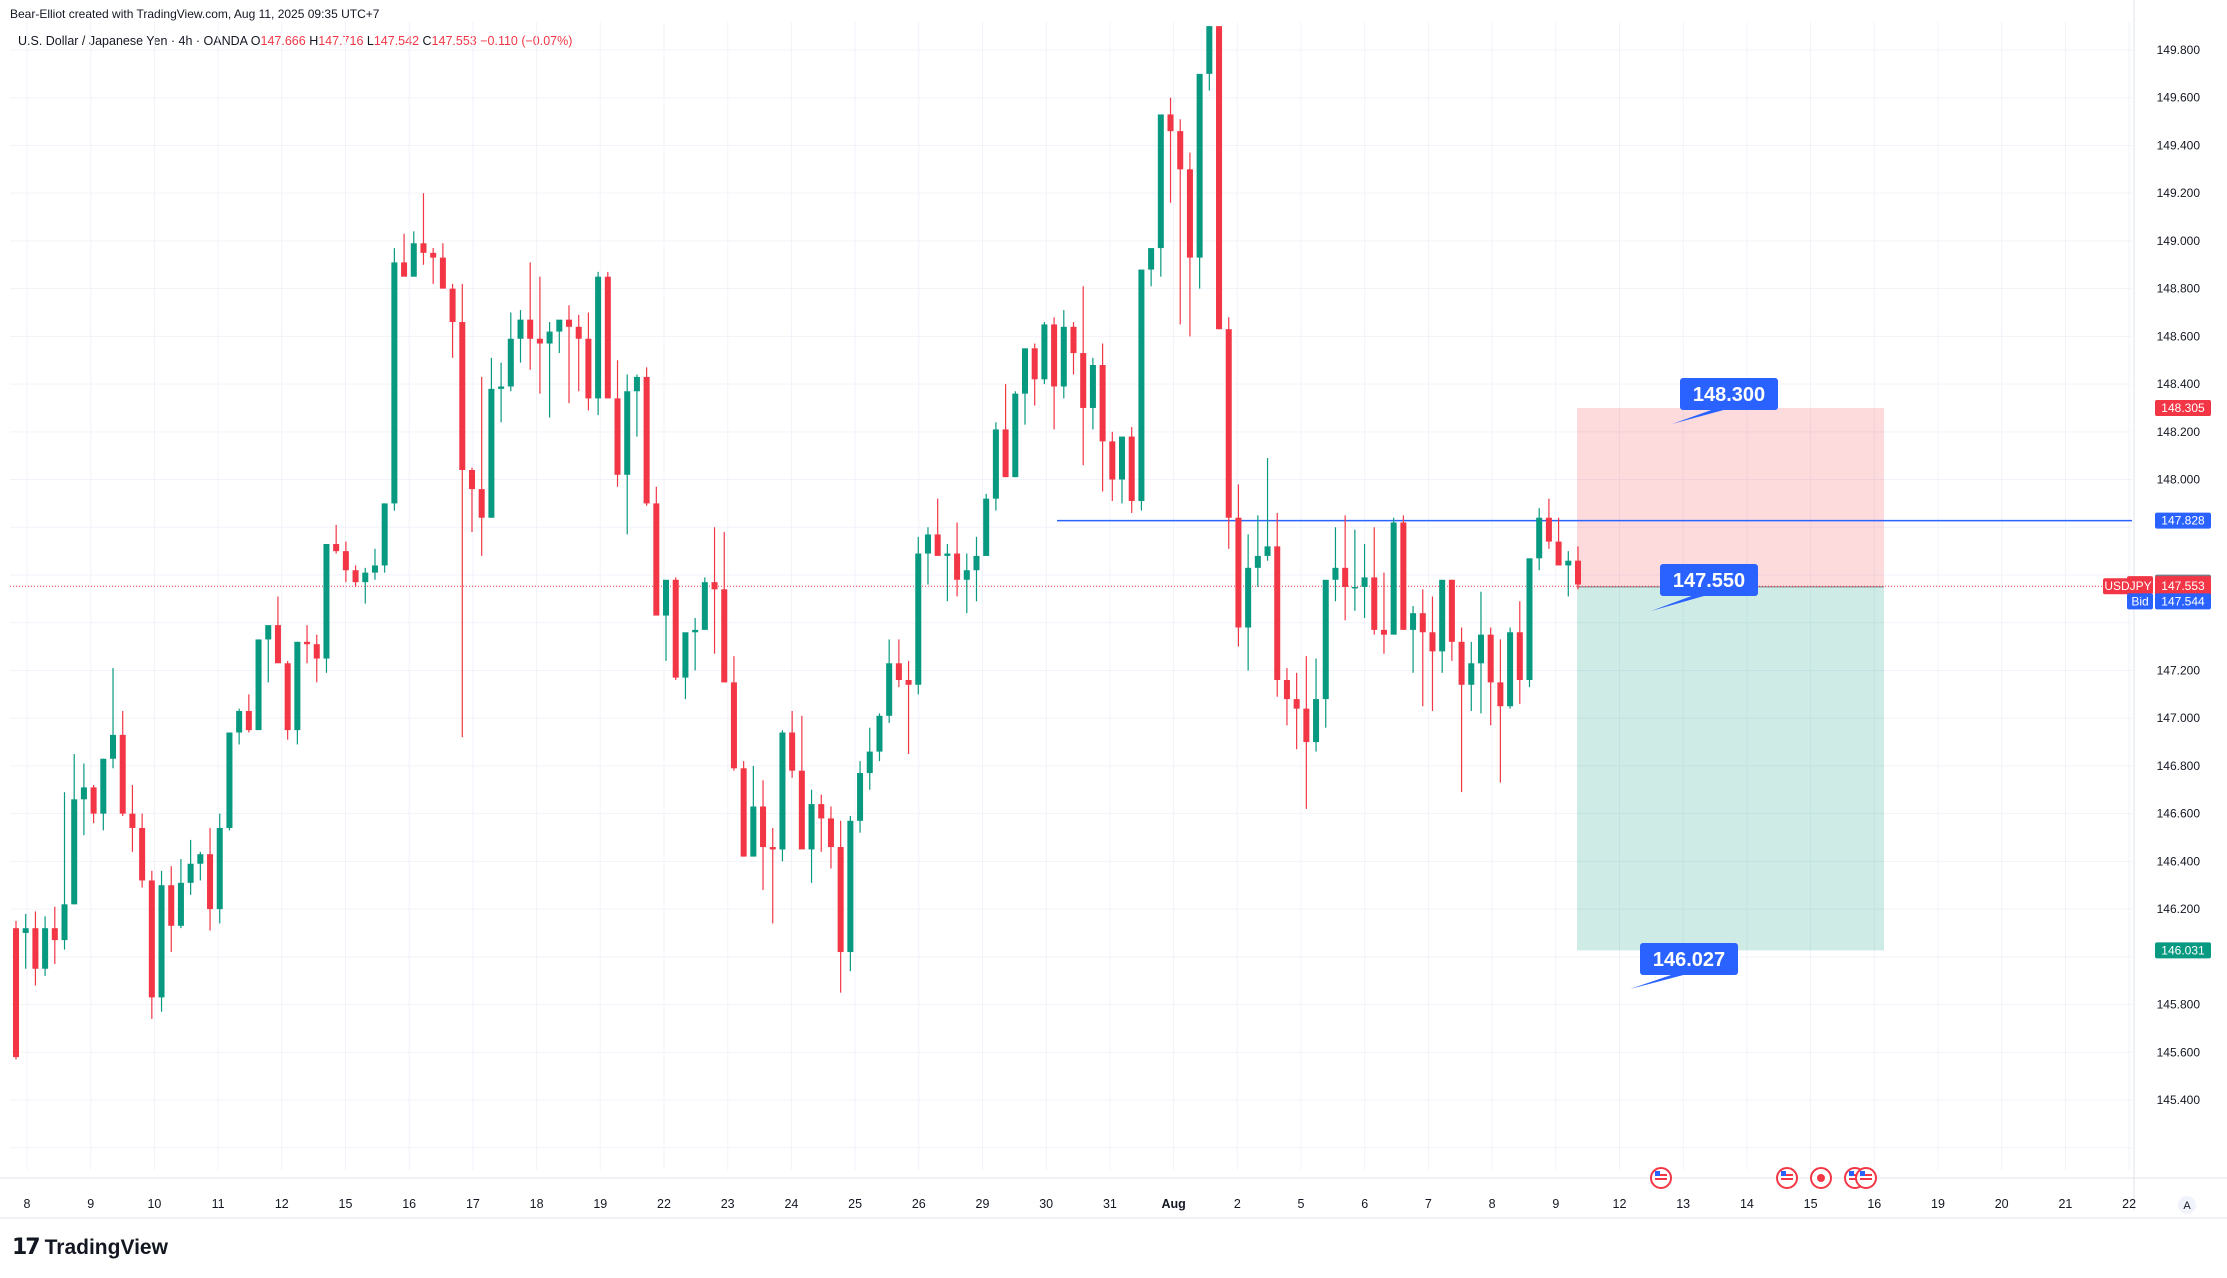 The image size is (2227, 1278). What do you see at coordinates (2002, 1204) in the screenshot?
I see `x-tick-label: 20` at bounding box center [2002, 1204].